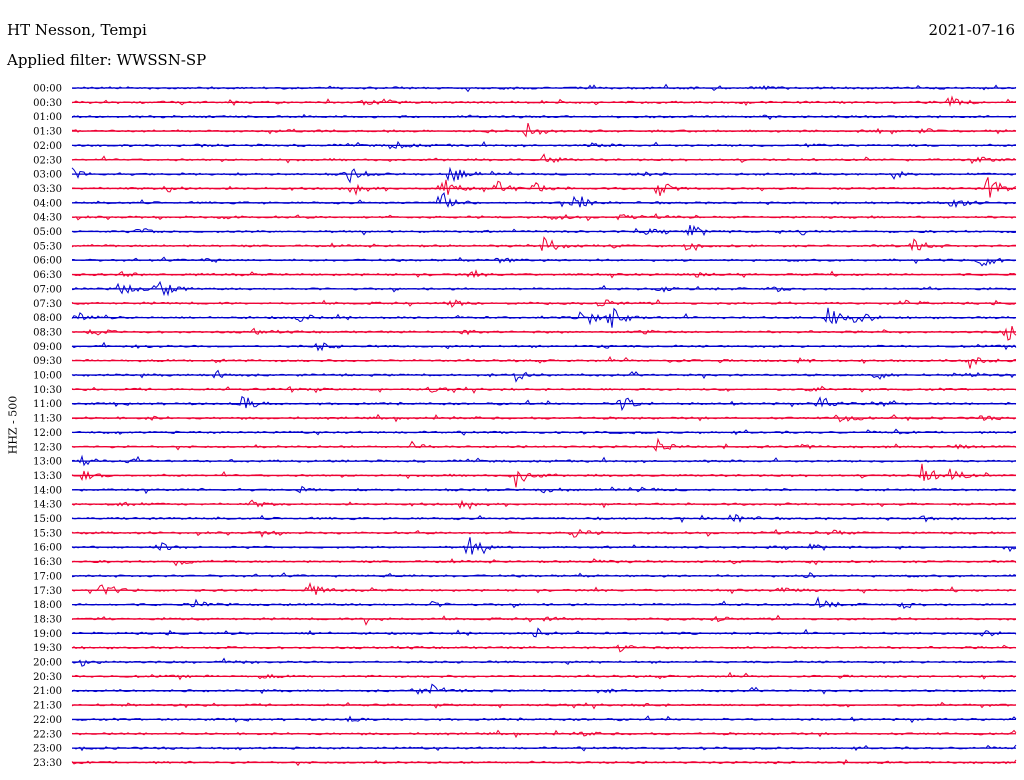  What do you see at coordinates (47, 103) in the screenshot?
I see `row-time-label: 00:30` at bounding box center [47, 103].